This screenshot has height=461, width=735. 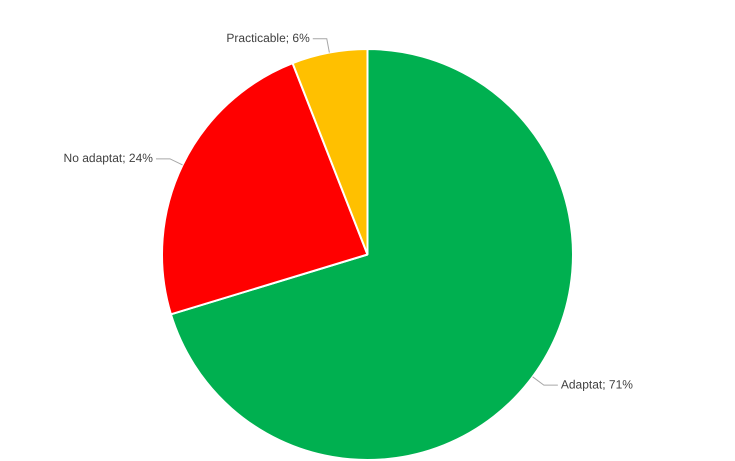 What do you see at coordinates (268, 38) in the screenshot?
I see `slice-label: Practicable; 6%` at bounding box center [268, 38].